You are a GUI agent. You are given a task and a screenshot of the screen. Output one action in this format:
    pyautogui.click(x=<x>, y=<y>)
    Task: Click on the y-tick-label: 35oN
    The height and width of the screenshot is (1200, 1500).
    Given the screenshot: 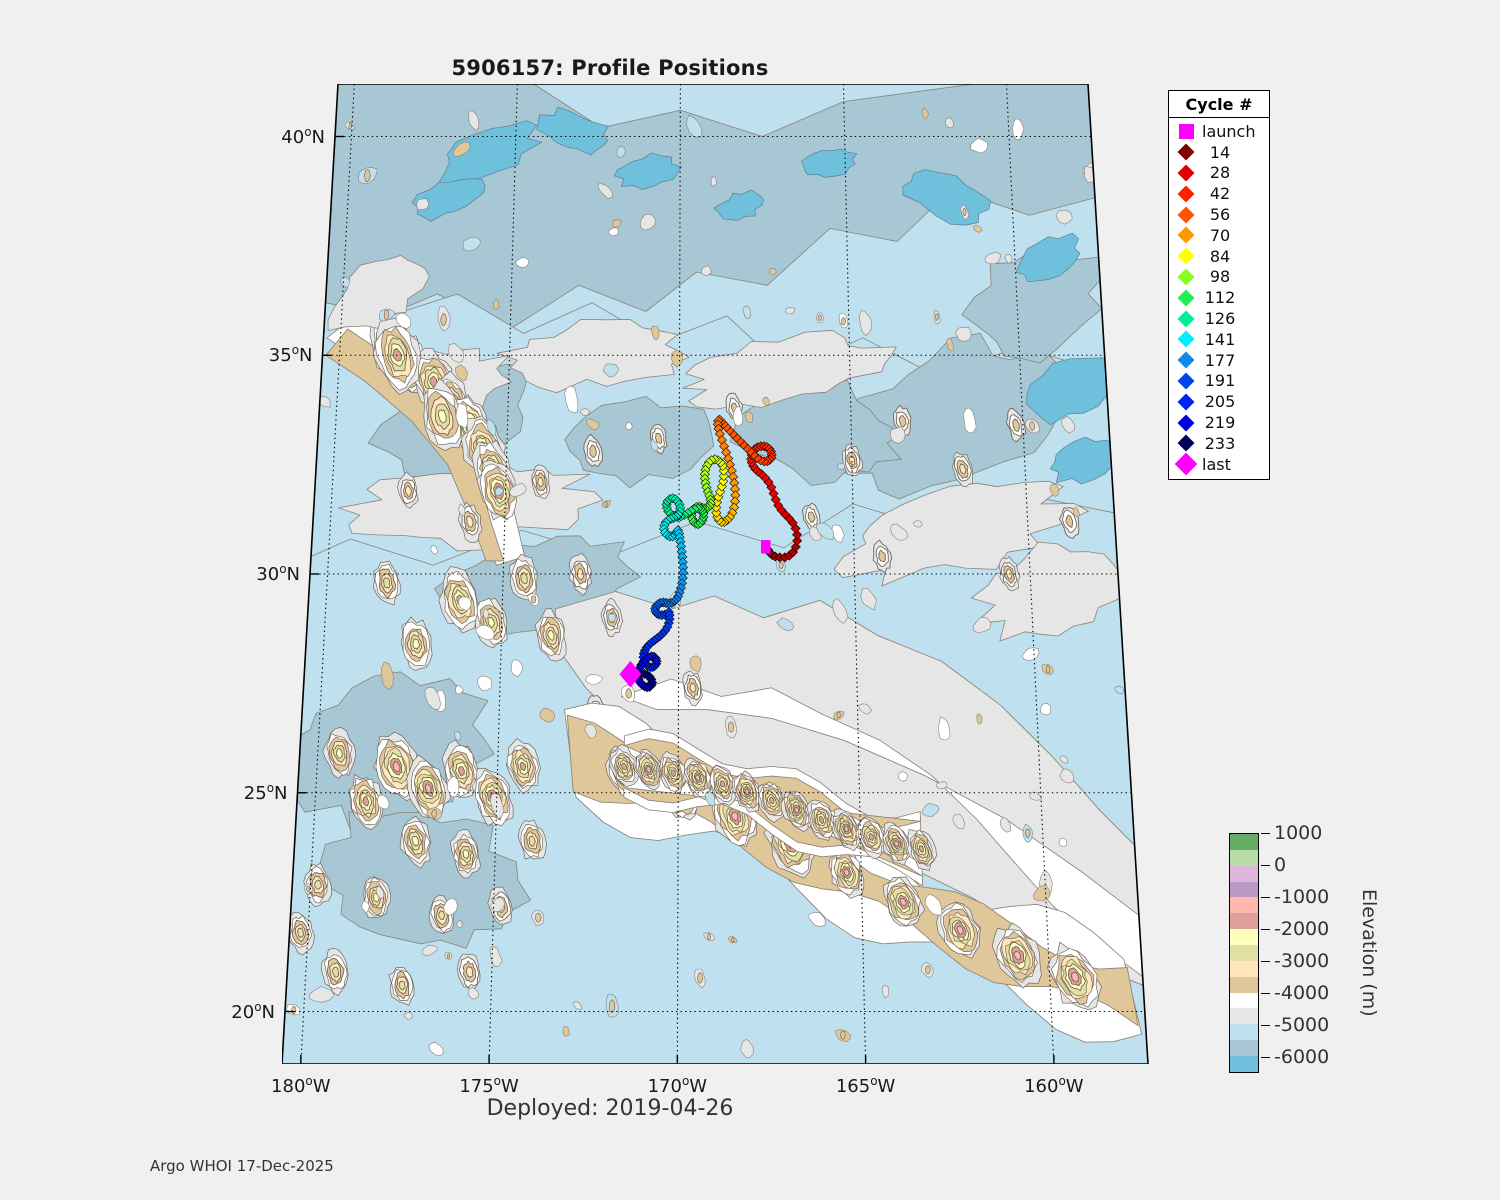 What is the action you would take?
    pyautogui.click(x=290, y=355)
    